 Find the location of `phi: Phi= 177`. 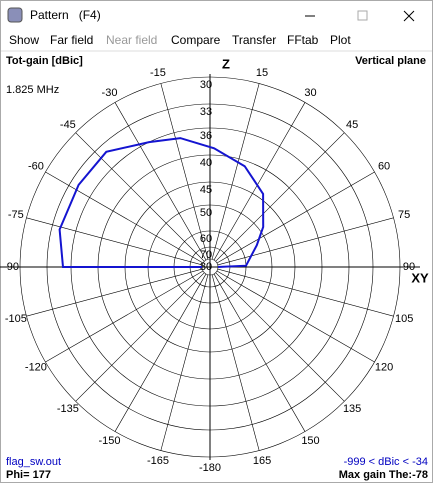

phi: Phi= 177 is located at coordinates (28, 475).